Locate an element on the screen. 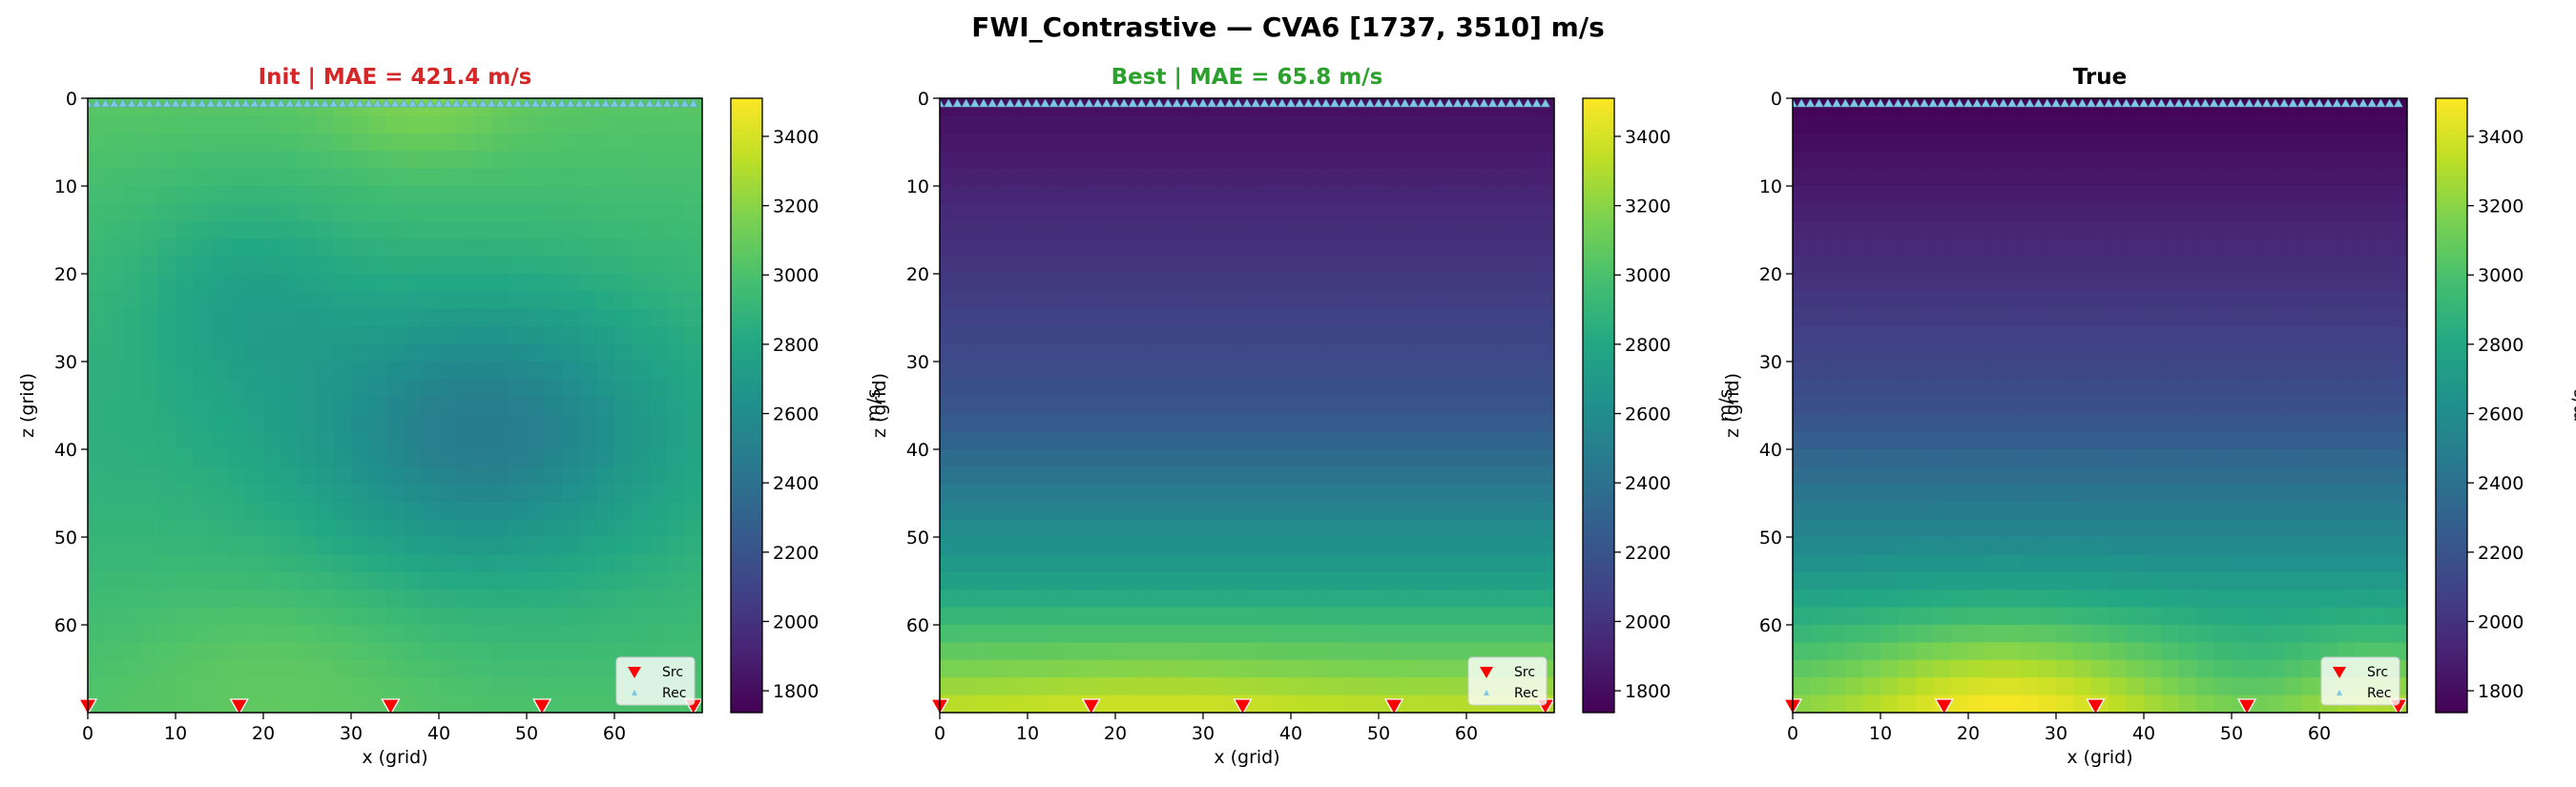  panel-title: True is located at coordinates (2100, 77).